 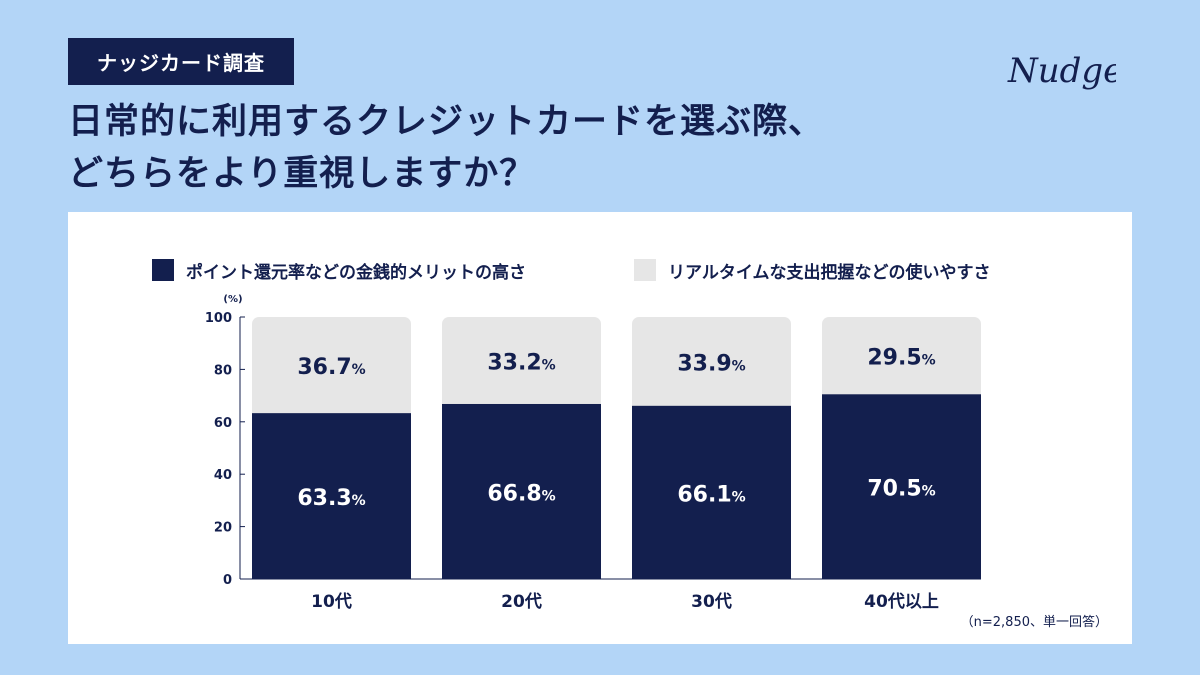 What do you see at coordinates (223, 475) in the screenshot?
I see `y-tick-label: 40` at bounding box center [223, 475].